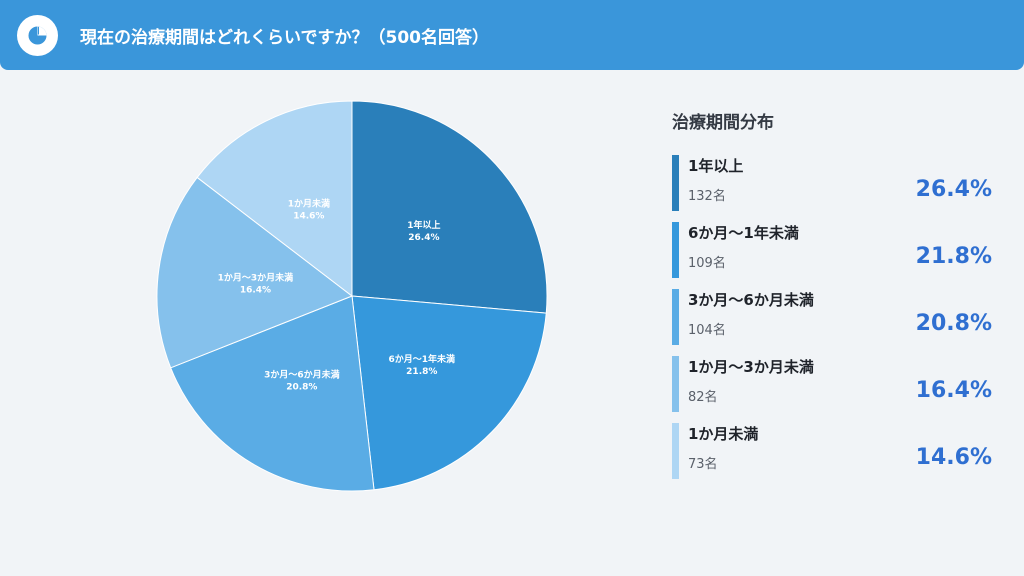 This screenshot has width=1024, height=576. I want to click on legend-label: 1か月未満, so click(723, 434).